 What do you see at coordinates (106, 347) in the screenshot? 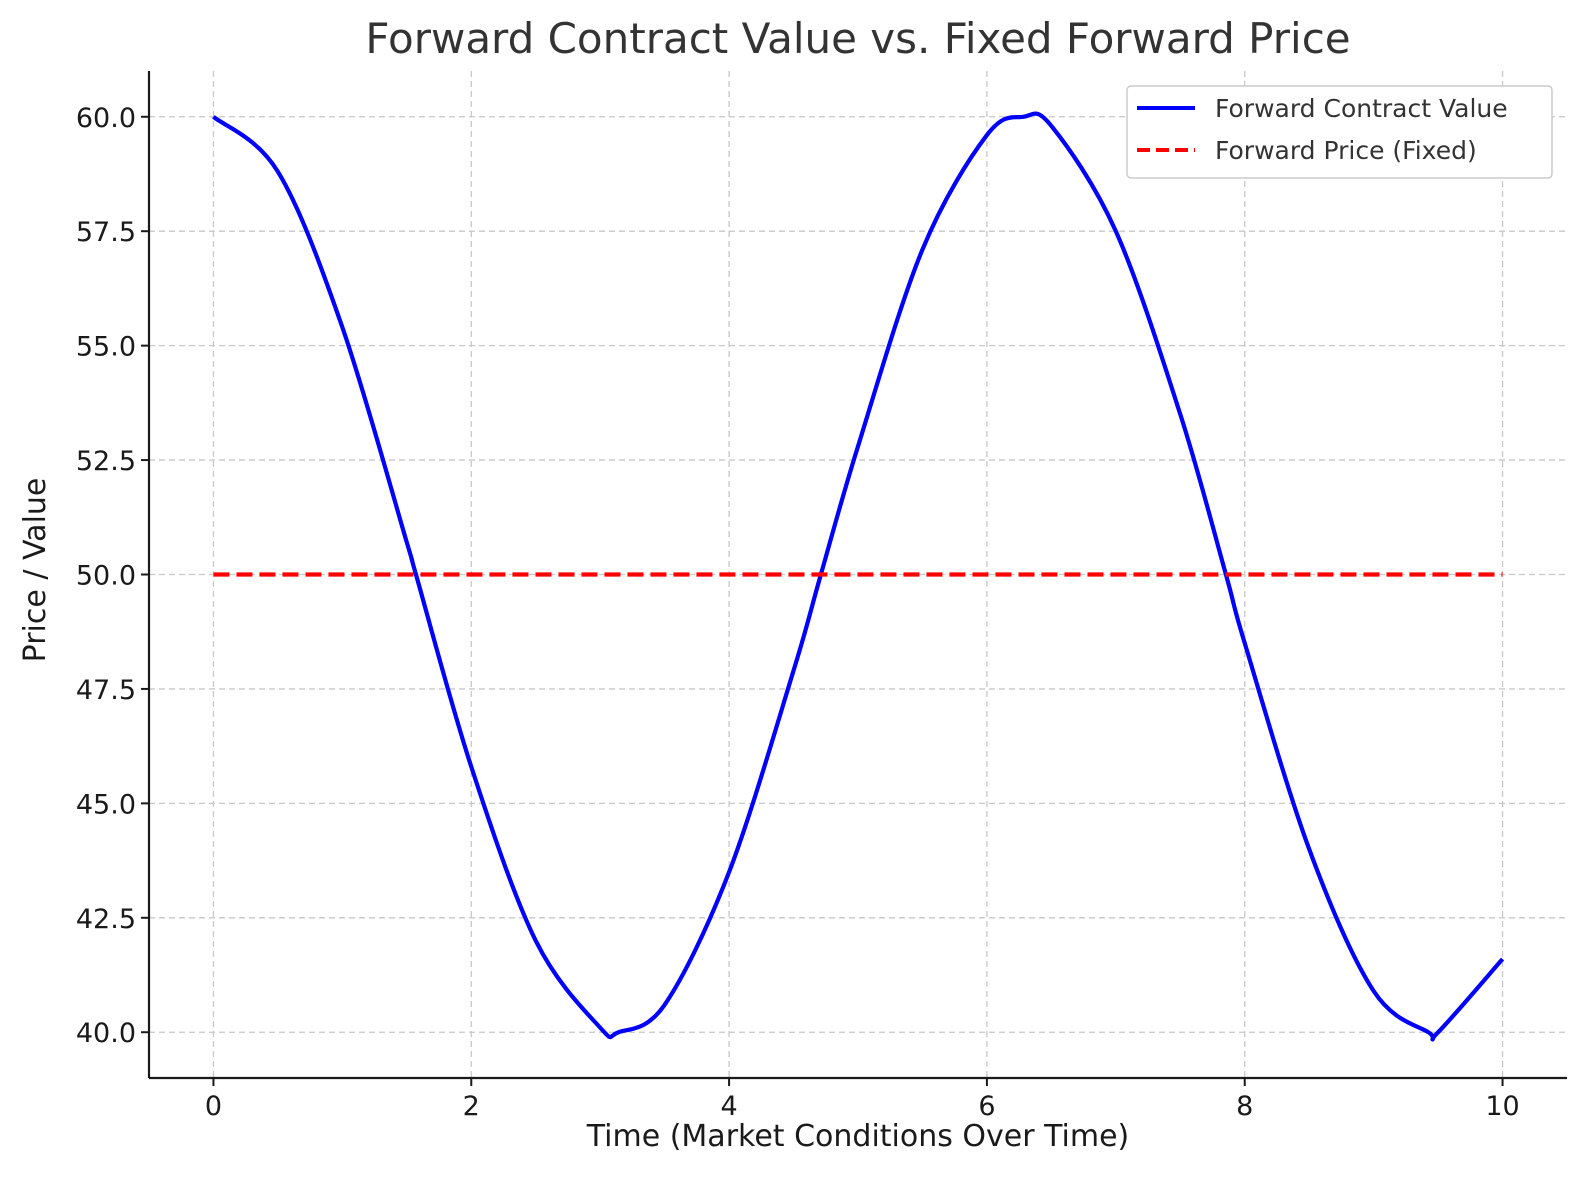
I see `y-tick-label-6: 55.0` at bounding box center [106, 347].